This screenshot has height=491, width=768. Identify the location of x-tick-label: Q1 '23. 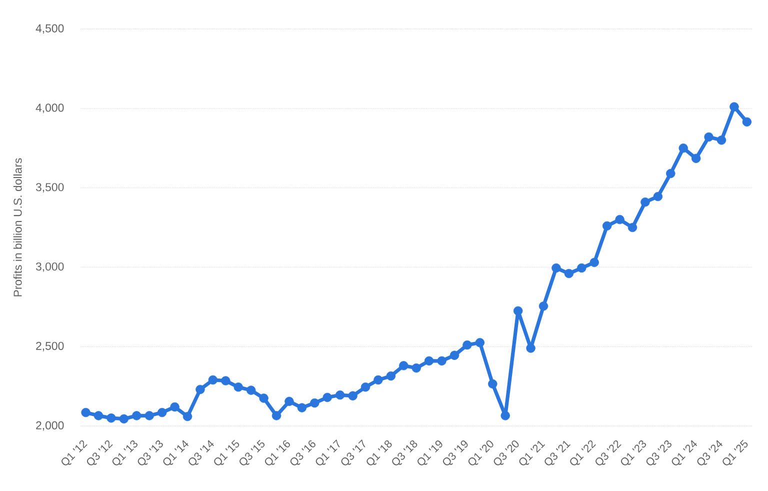
(633, 453).